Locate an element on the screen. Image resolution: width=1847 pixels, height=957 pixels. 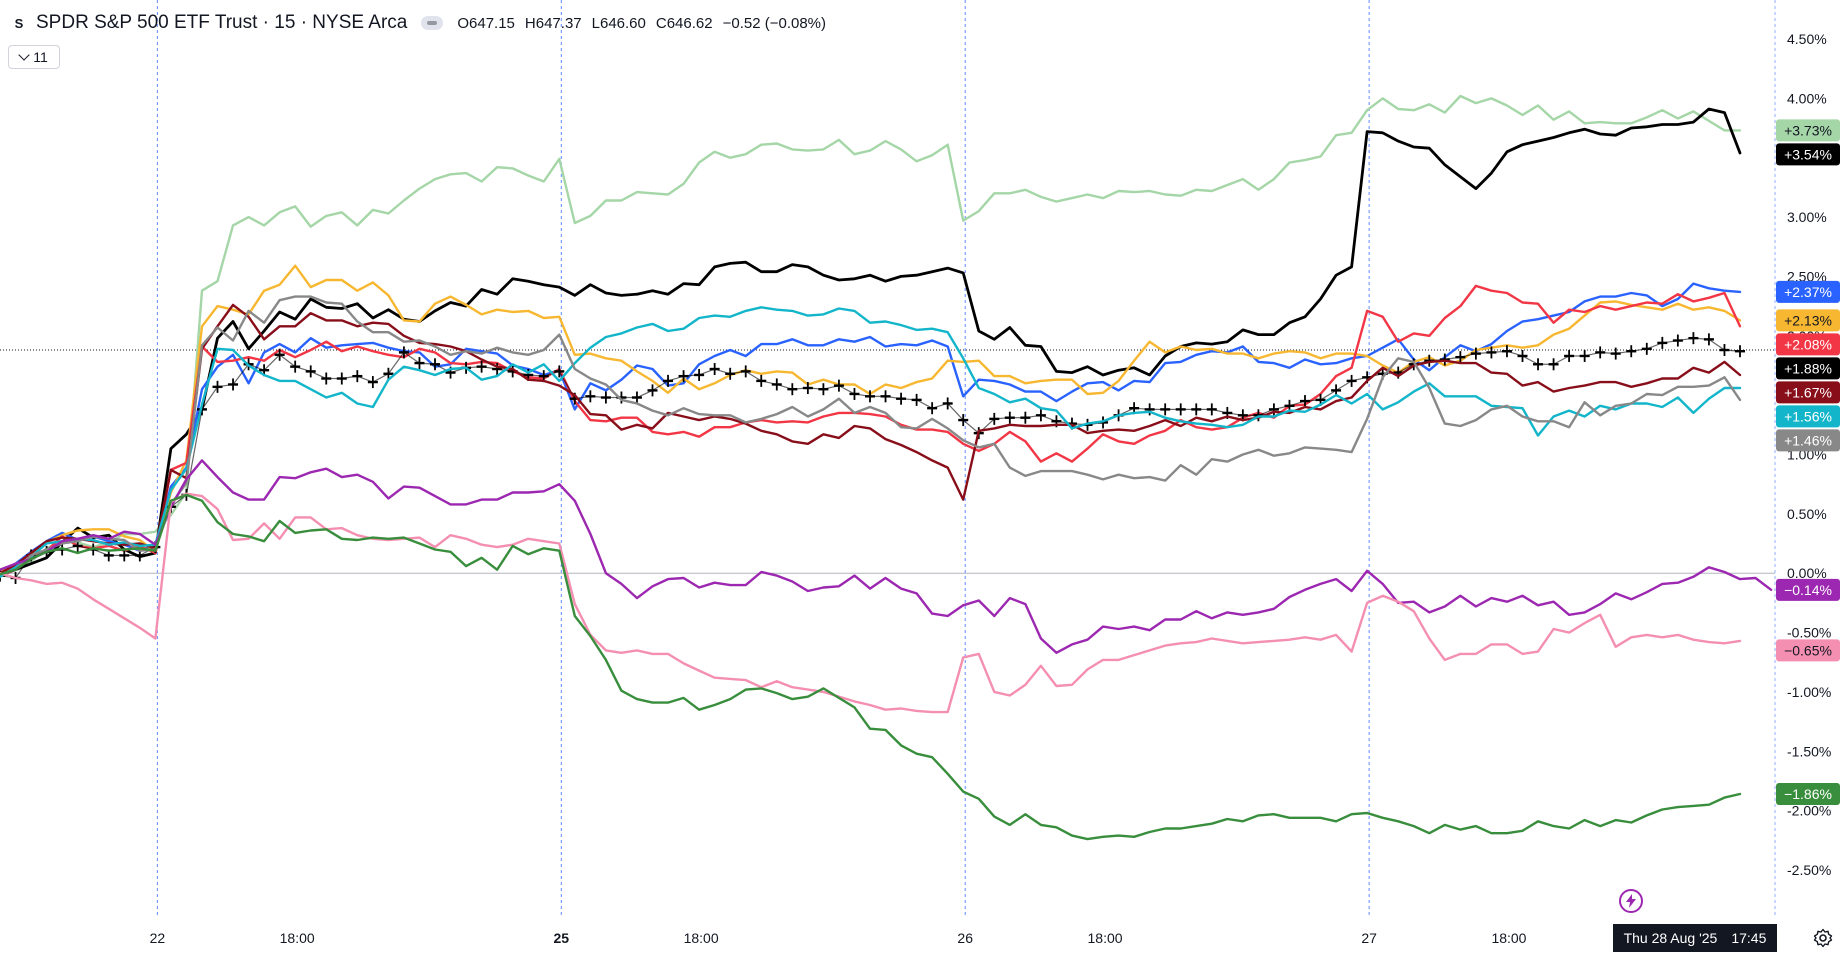
y-tick-label: -1.00% is located at coordinates (1809, 692).